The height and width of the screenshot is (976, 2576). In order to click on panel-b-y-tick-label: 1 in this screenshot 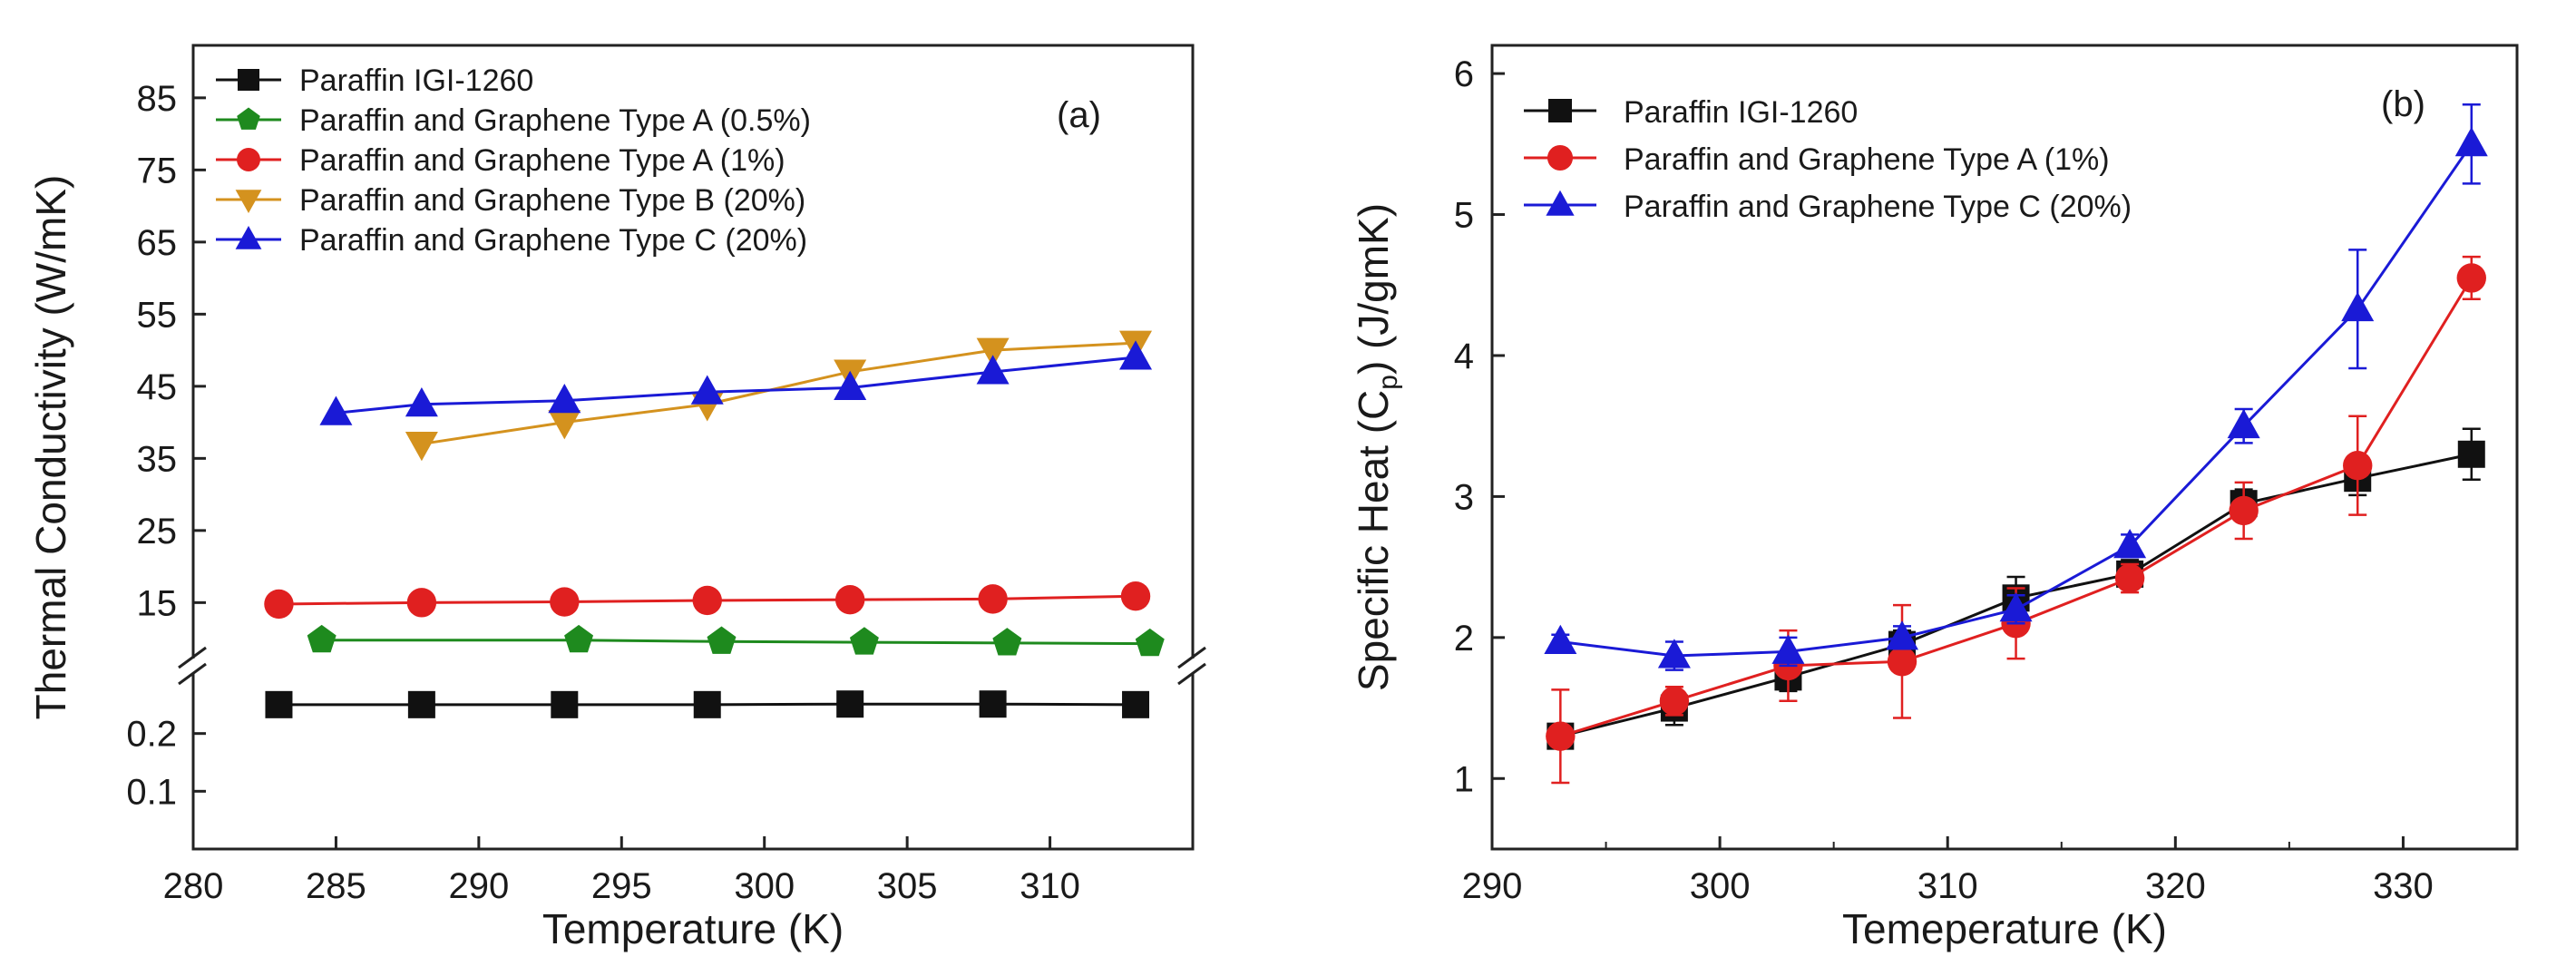, I will do `click(1464, 779)`.